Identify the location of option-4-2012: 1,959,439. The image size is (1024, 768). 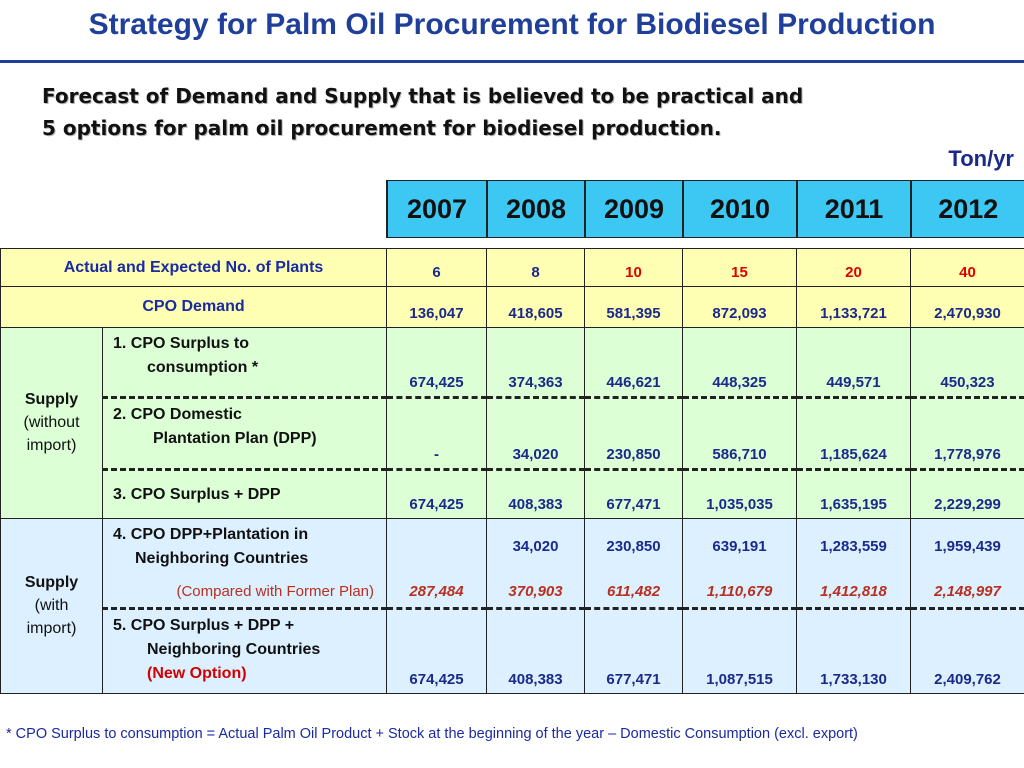
(967, 546).